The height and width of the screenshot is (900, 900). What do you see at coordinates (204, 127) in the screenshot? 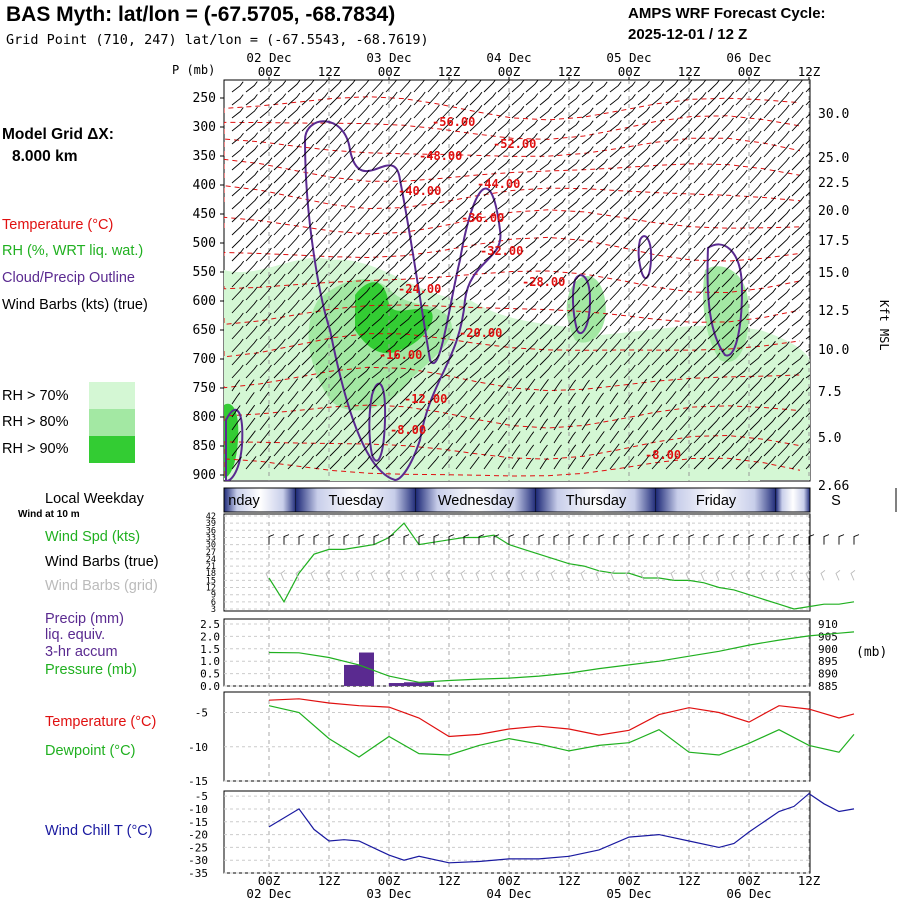
I see `p-tick-label: 300` at bounding box center [204, 127].